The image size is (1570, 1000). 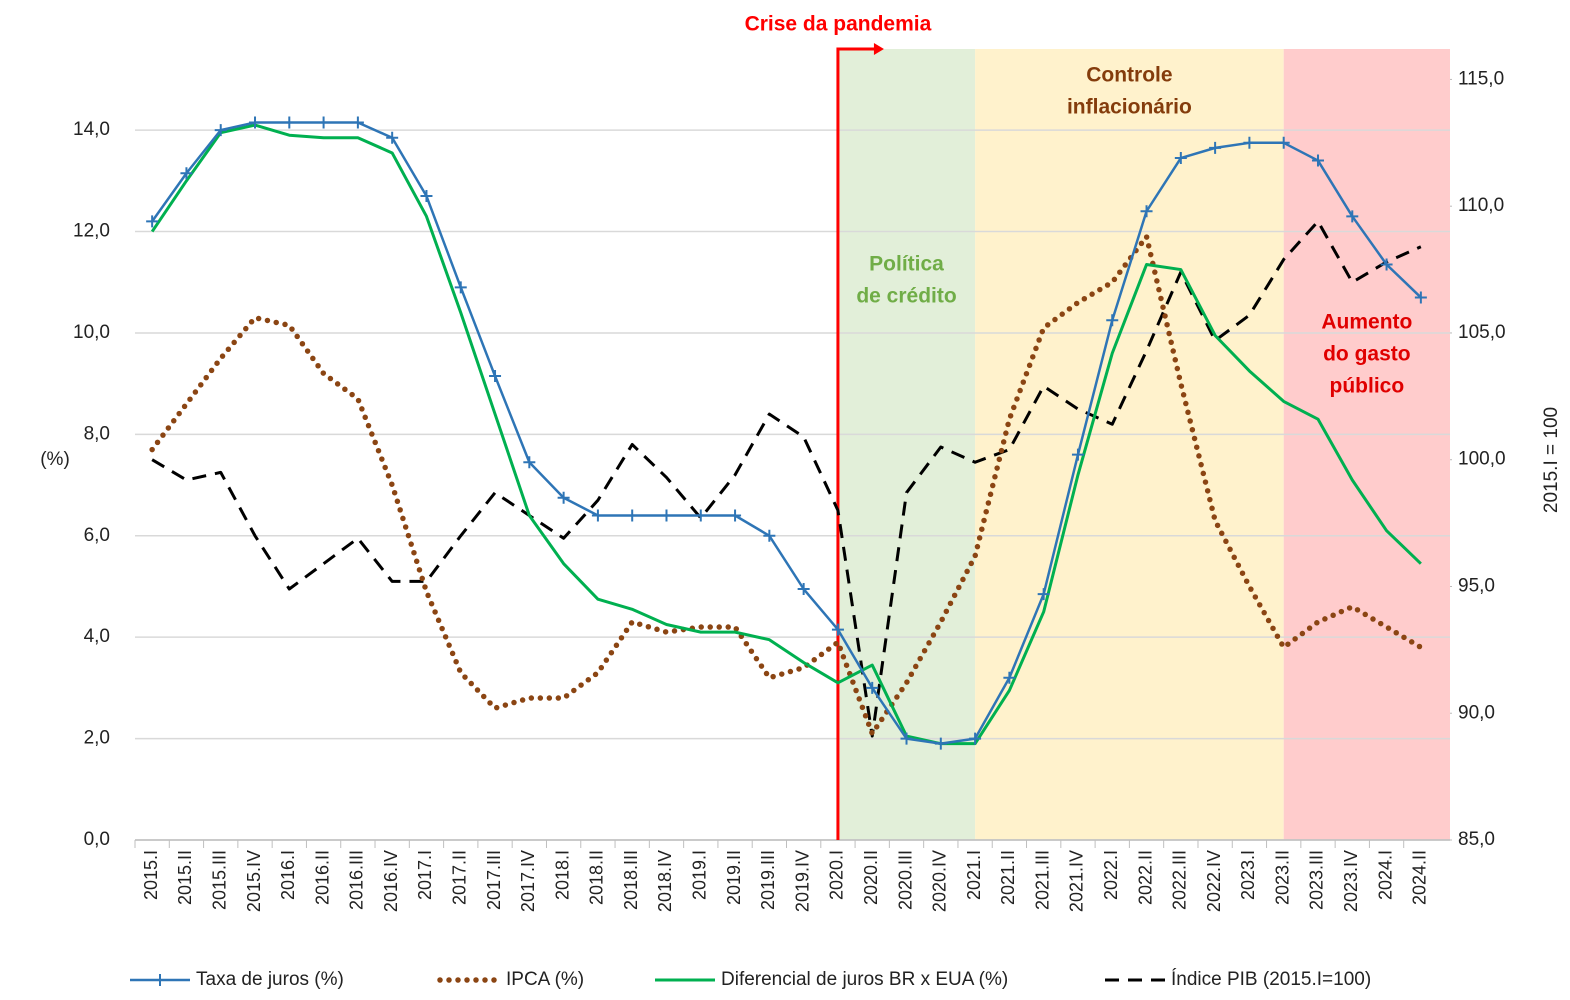 I want to click on x-tick-label: 2017.II, so click(x=460, y=877).